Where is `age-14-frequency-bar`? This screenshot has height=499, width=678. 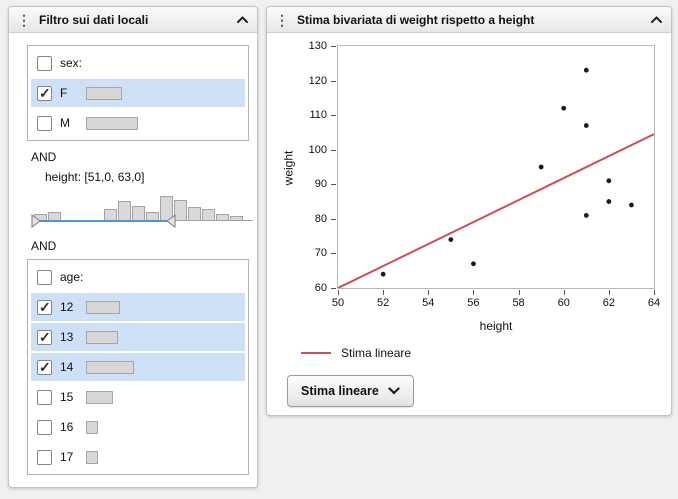 age-14-frequency-bar is located at coordinates (110, 367).